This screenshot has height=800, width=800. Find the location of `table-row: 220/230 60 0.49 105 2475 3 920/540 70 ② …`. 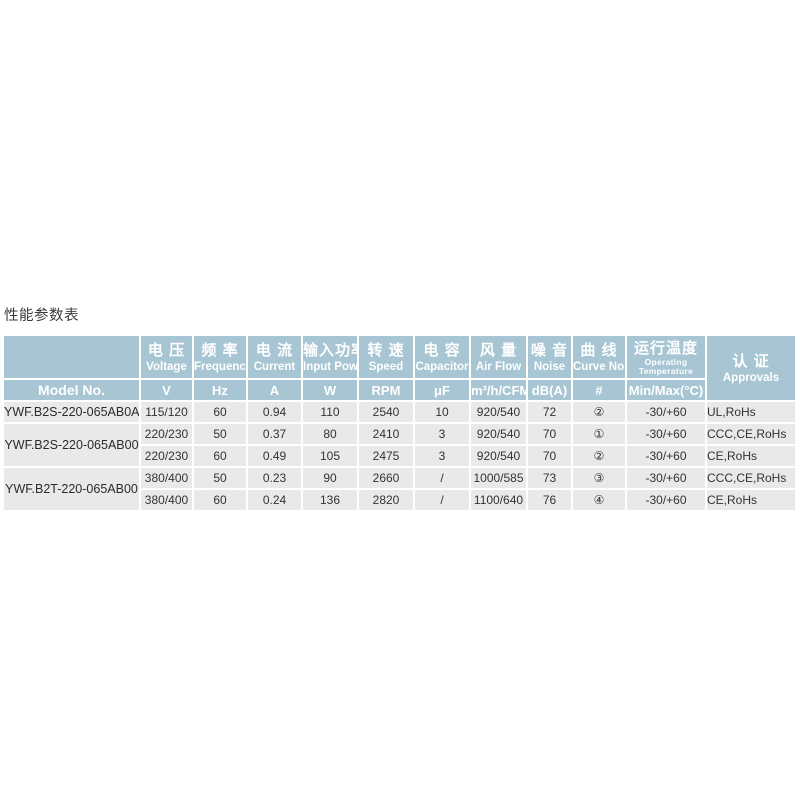

table-row: 220/230 60 0.49 105 2475 3 920/540 70 ② … is located at coordinates (399, 456).